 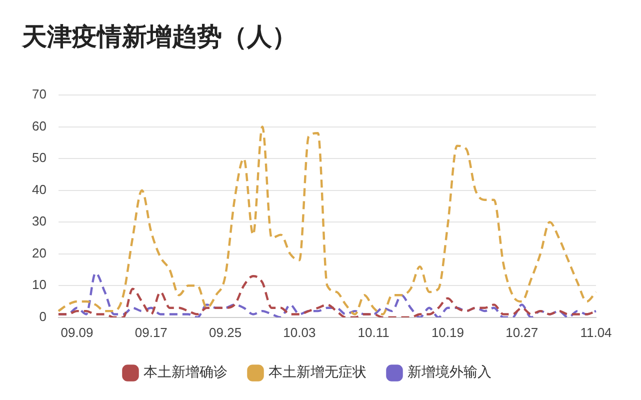 I want to click on y-tick-label: 10, so click(x=39, y=284).